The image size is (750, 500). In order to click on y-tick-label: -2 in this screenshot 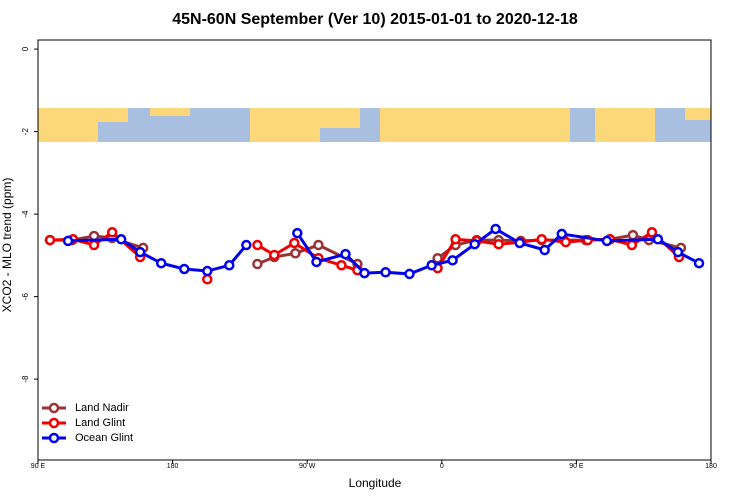, I will do `click(25, 131)`.